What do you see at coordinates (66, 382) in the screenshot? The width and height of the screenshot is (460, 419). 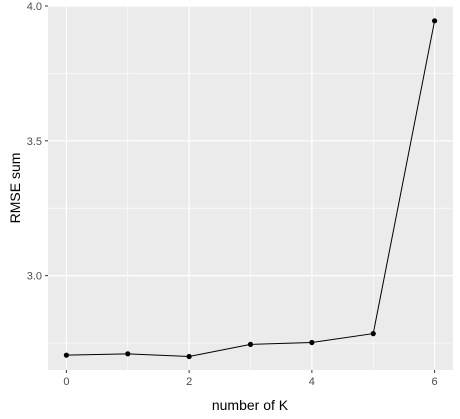 I see `x-tick-label: 0` at bounding box center [66, 382].